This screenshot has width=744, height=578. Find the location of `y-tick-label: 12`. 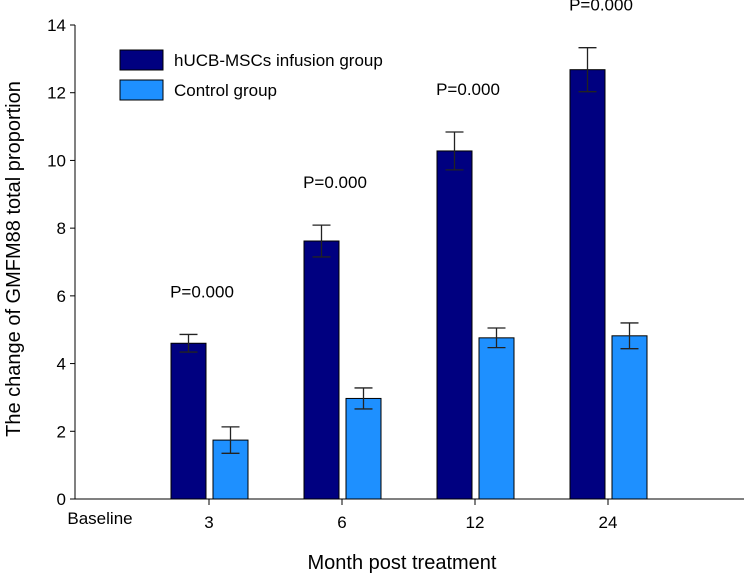

y-tick-label: 12 is located at coordinates (56, 93).